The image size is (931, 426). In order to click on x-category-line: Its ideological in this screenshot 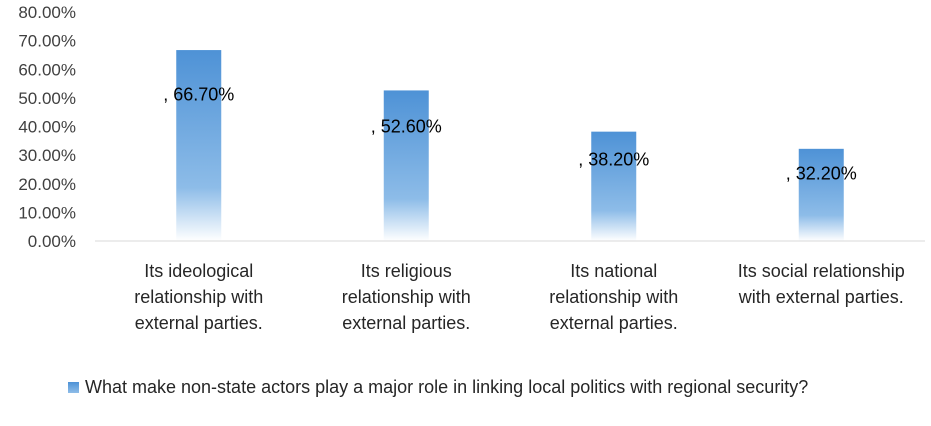, I will do `click(199, 271)`.